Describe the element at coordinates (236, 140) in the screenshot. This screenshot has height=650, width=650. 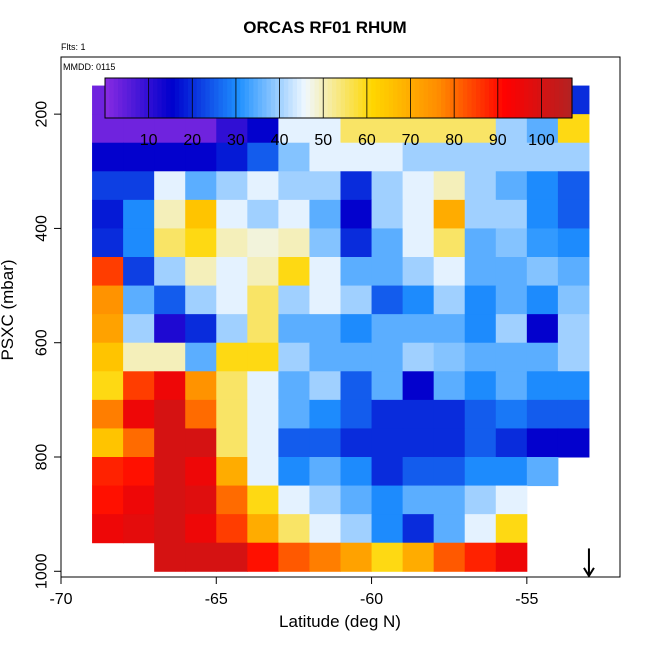
I see `colorbar-tick-label: 30` at that location.